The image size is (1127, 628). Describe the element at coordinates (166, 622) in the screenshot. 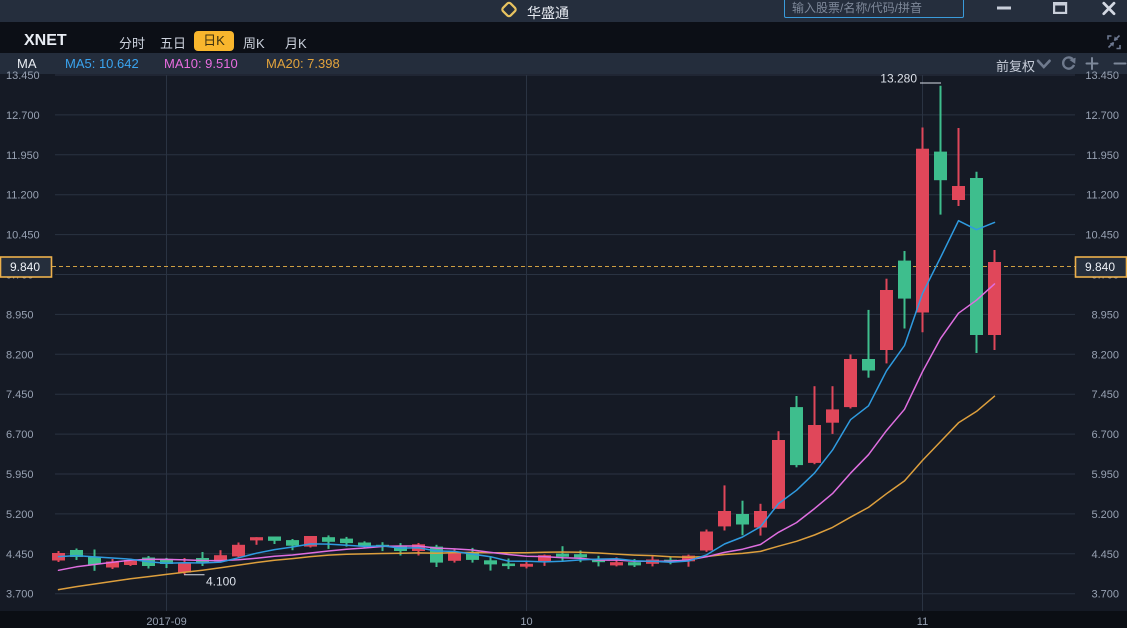

I see `svg-text: 2017-09` at that location.